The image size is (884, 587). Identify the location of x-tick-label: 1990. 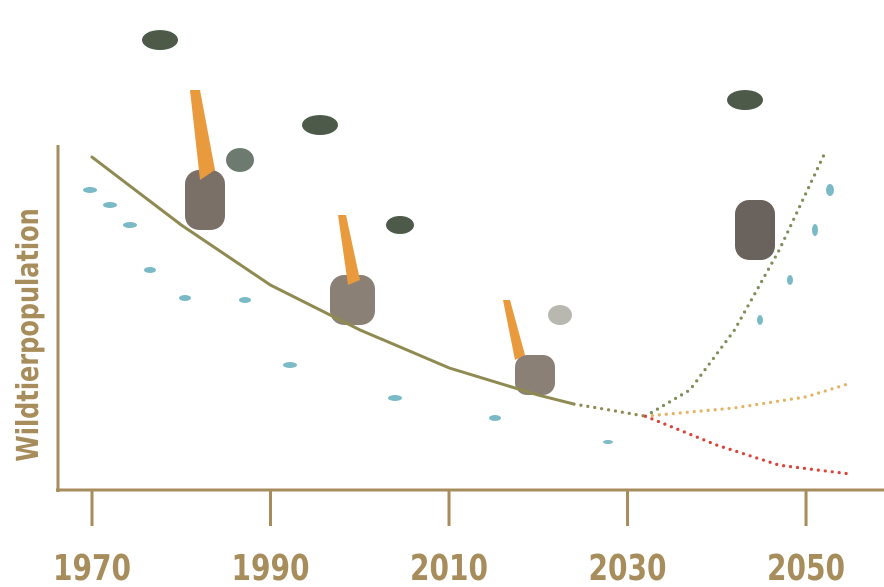
(270, 567).